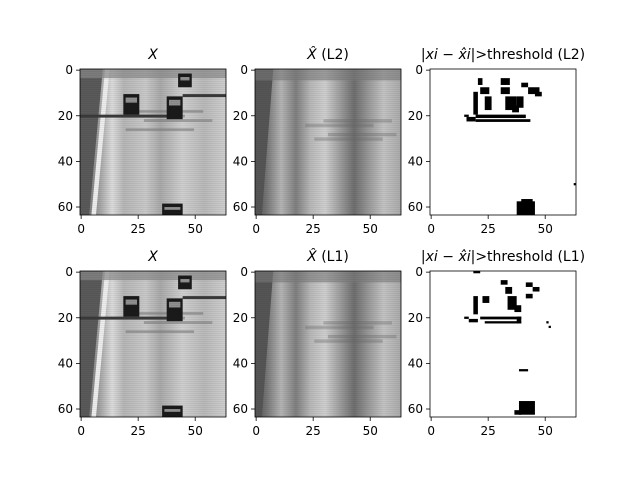 This screenshot has width=640, height=480. Describe the element at coordinates (333, 257) in the screenshot. I see `panel-title-suffix: (L1)` at that location.